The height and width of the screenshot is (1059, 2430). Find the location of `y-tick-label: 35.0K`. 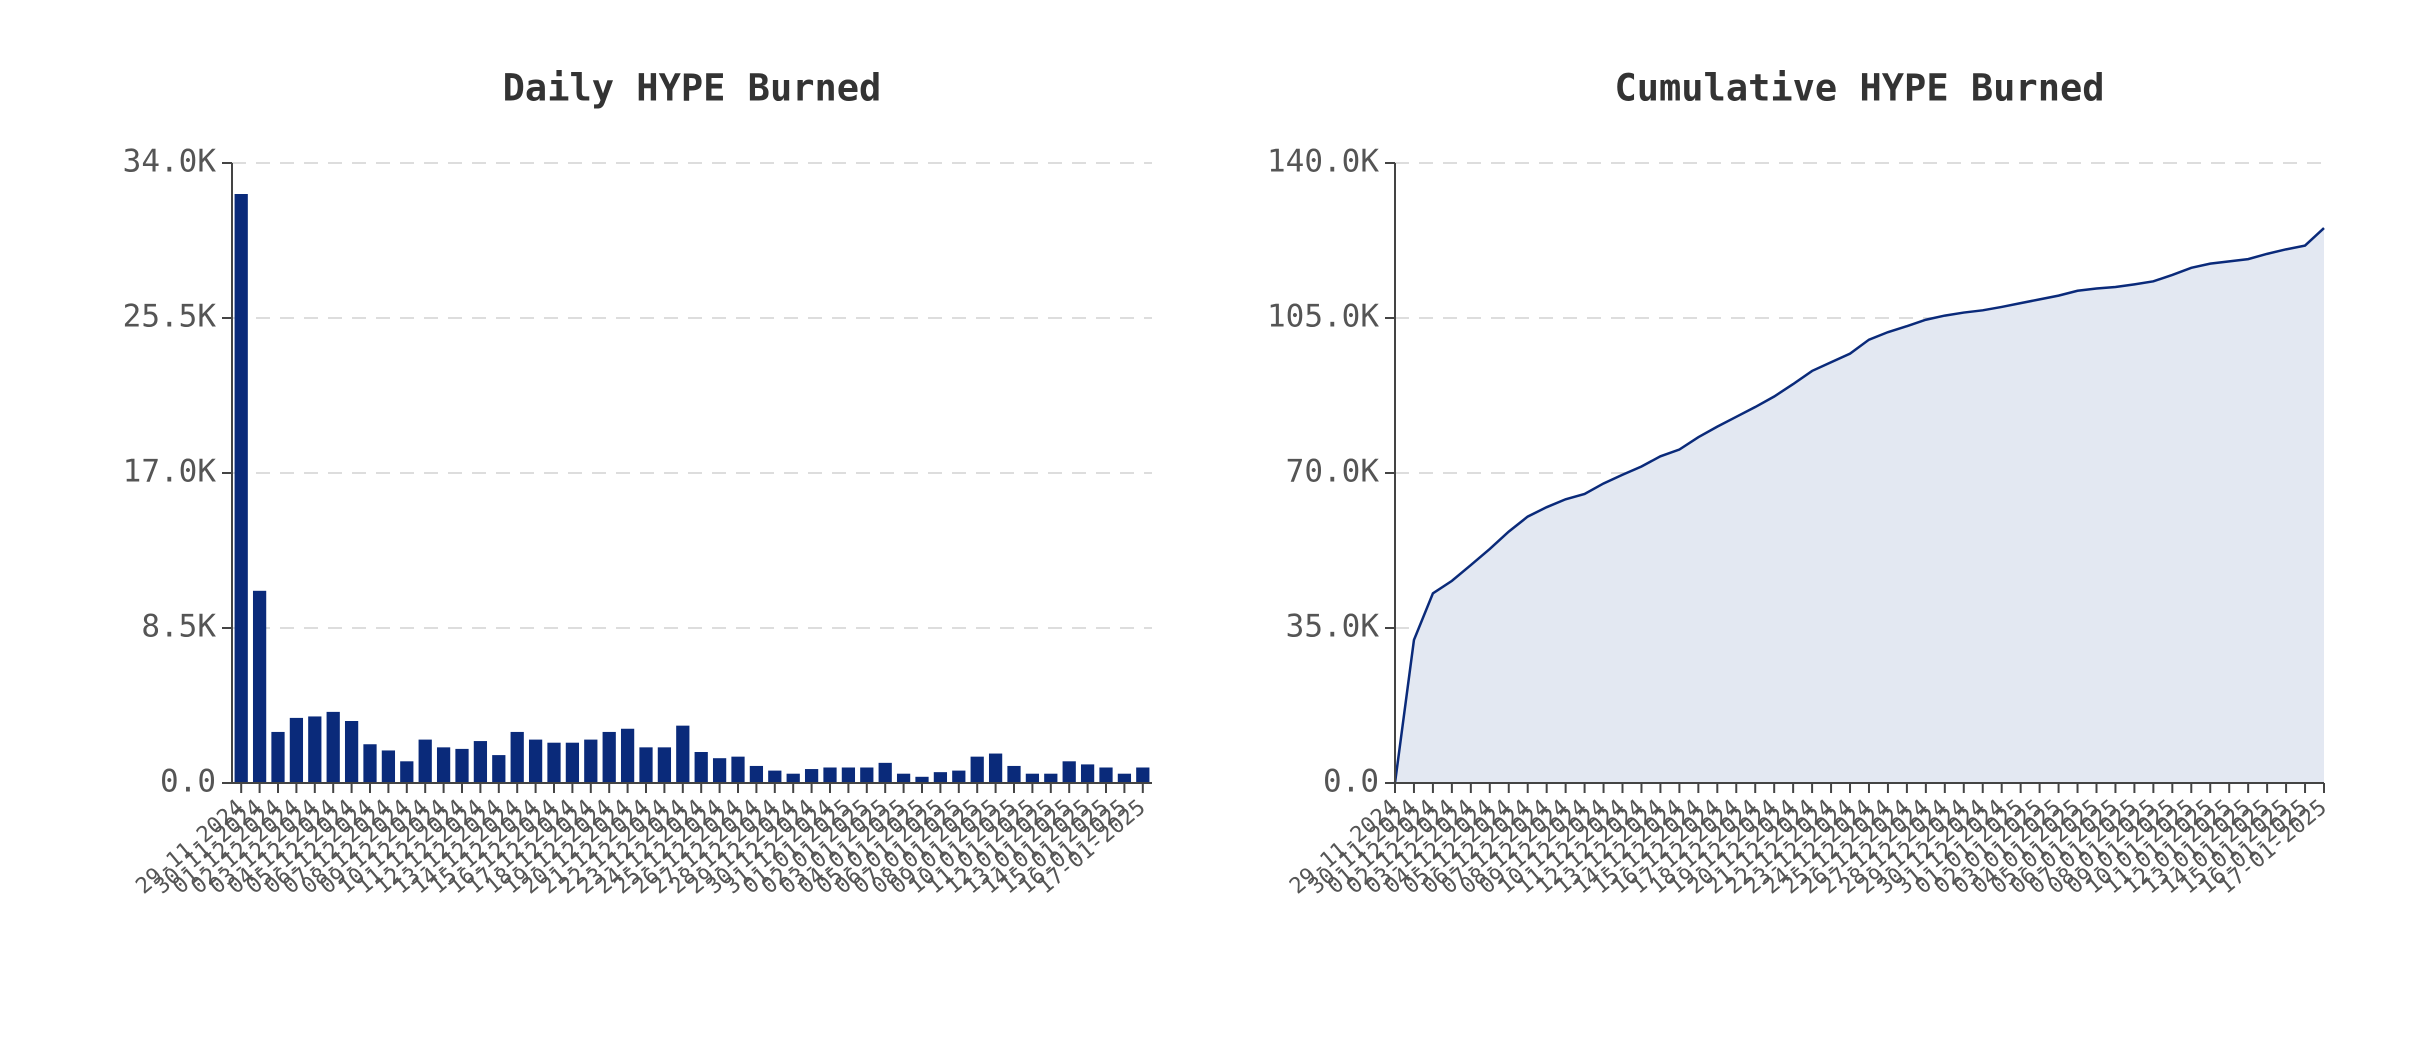

y-tick-label: 35.0K is located at coordinates (1333, 627).